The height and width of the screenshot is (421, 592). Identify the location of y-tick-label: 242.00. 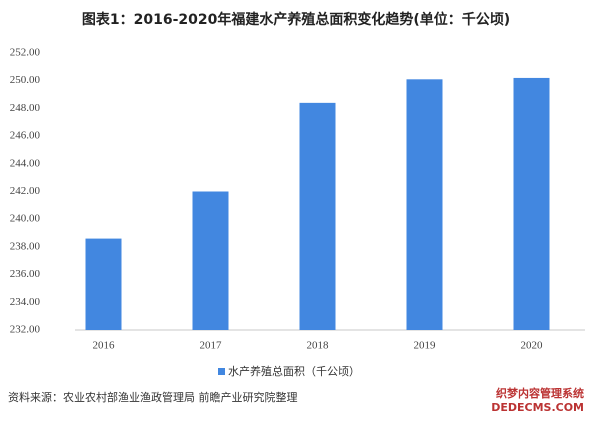
(25, 191).